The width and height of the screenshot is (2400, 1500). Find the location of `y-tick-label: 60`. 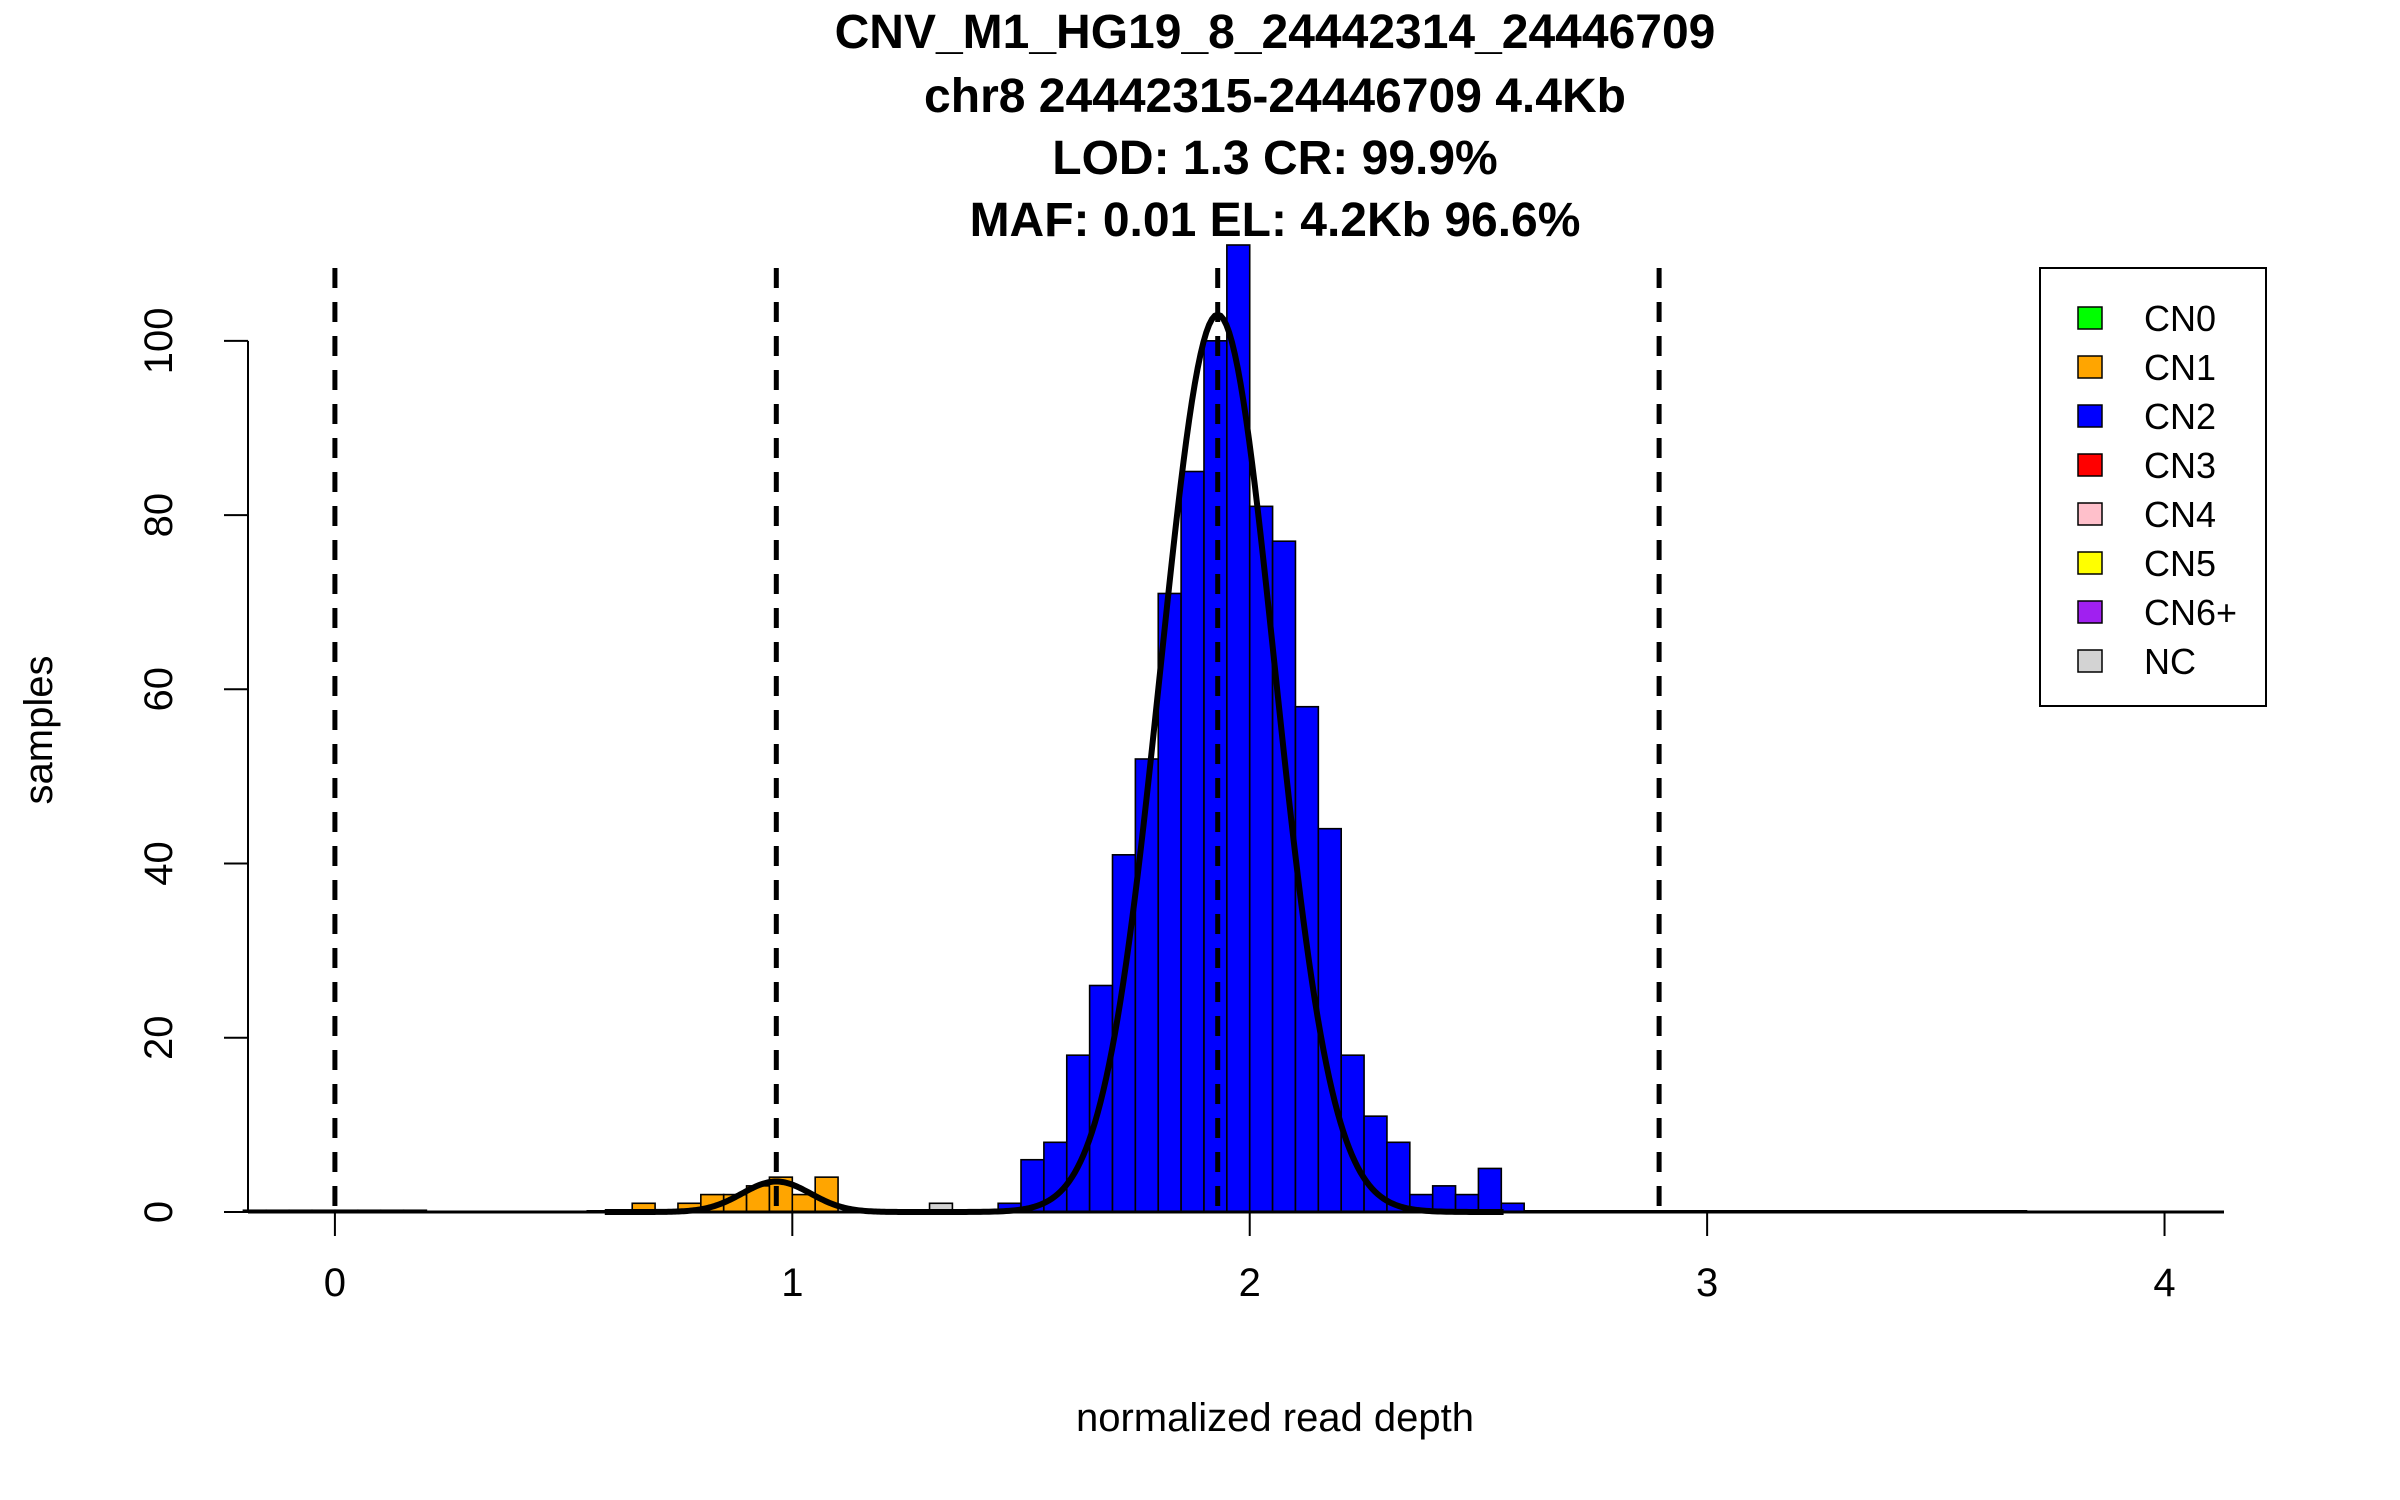

y-tick-label: 60 is located at coordinates (159, 689).